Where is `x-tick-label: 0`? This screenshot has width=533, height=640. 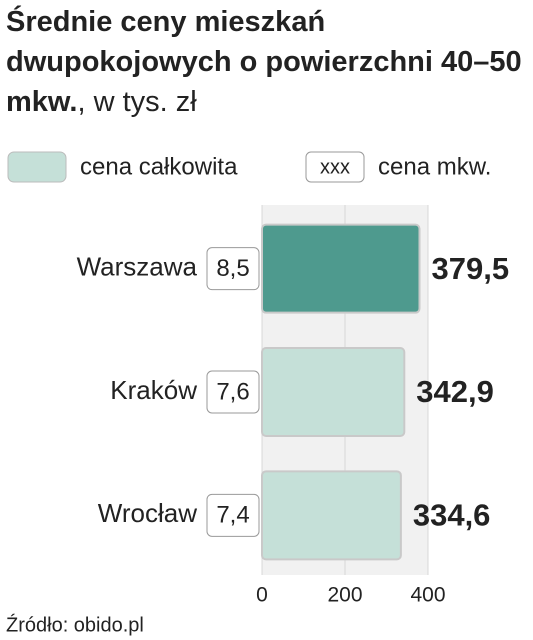 x-tick-label: 0 is located at coordinates (262, 595).